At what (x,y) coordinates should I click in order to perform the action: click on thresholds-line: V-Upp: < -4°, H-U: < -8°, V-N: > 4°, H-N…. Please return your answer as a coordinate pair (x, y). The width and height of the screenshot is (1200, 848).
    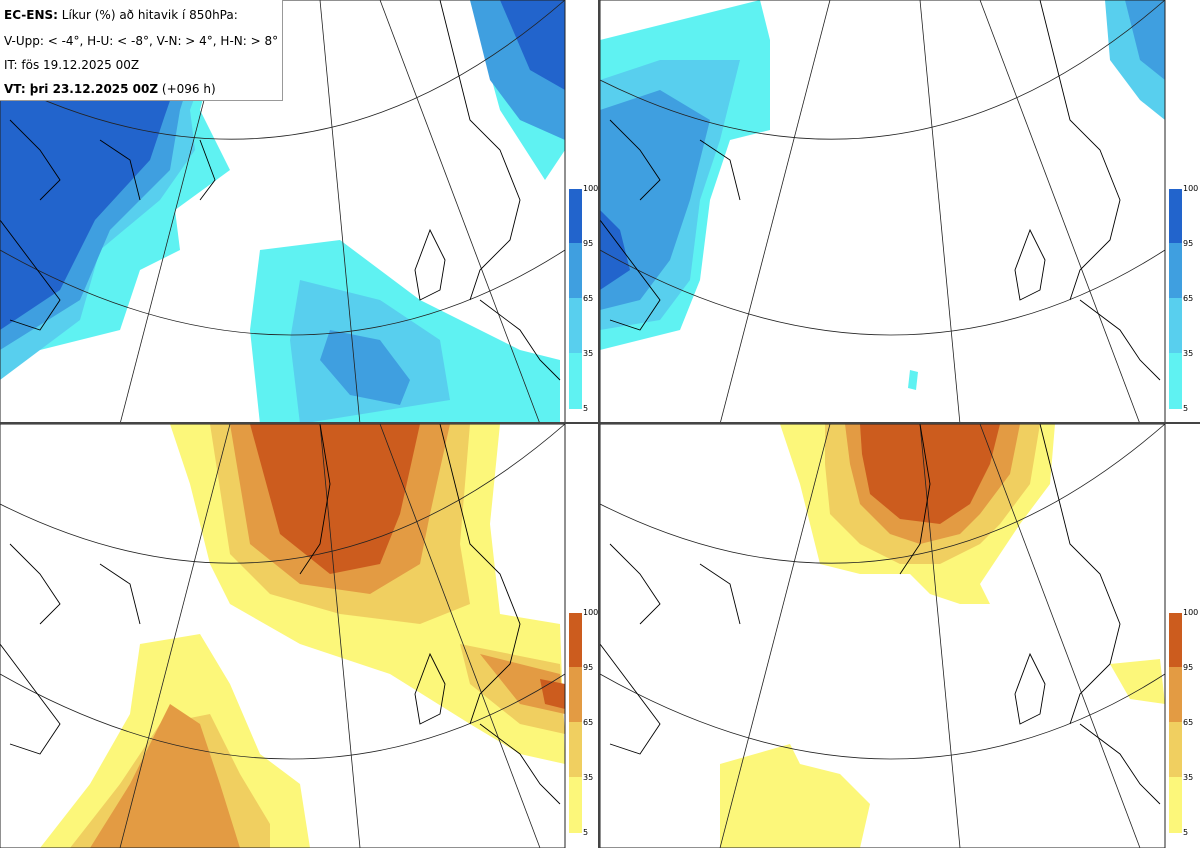
    Looking at the image, I should click on (141, 41).